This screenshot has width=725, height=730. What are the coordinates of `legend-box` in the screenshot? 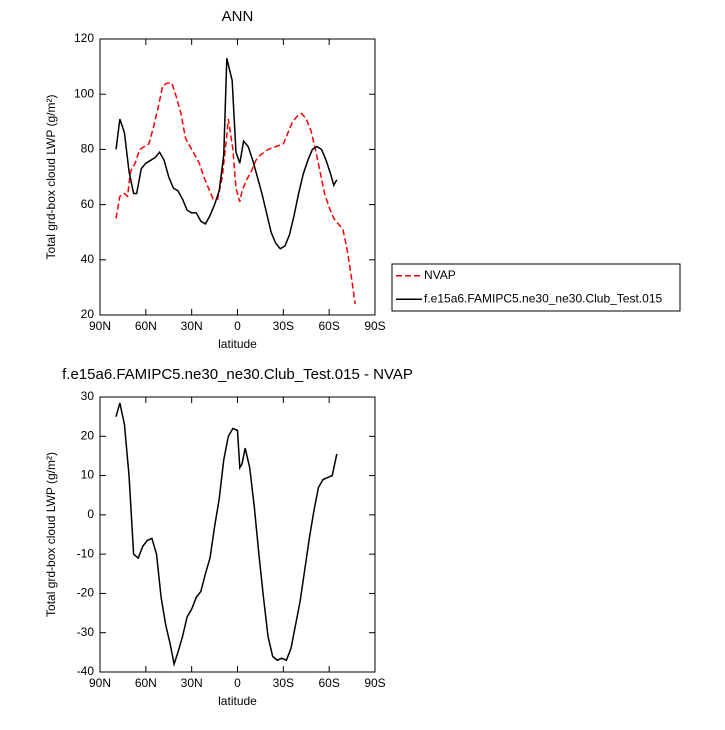 It's located at (536, 287).